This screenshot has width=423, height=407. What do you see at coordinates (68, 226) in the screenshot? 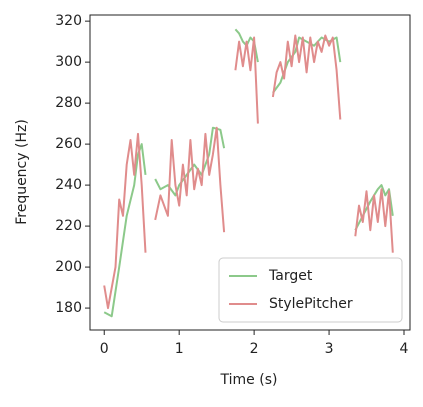
I see `y-tick-label: 220` at bounding box center [68, 226].